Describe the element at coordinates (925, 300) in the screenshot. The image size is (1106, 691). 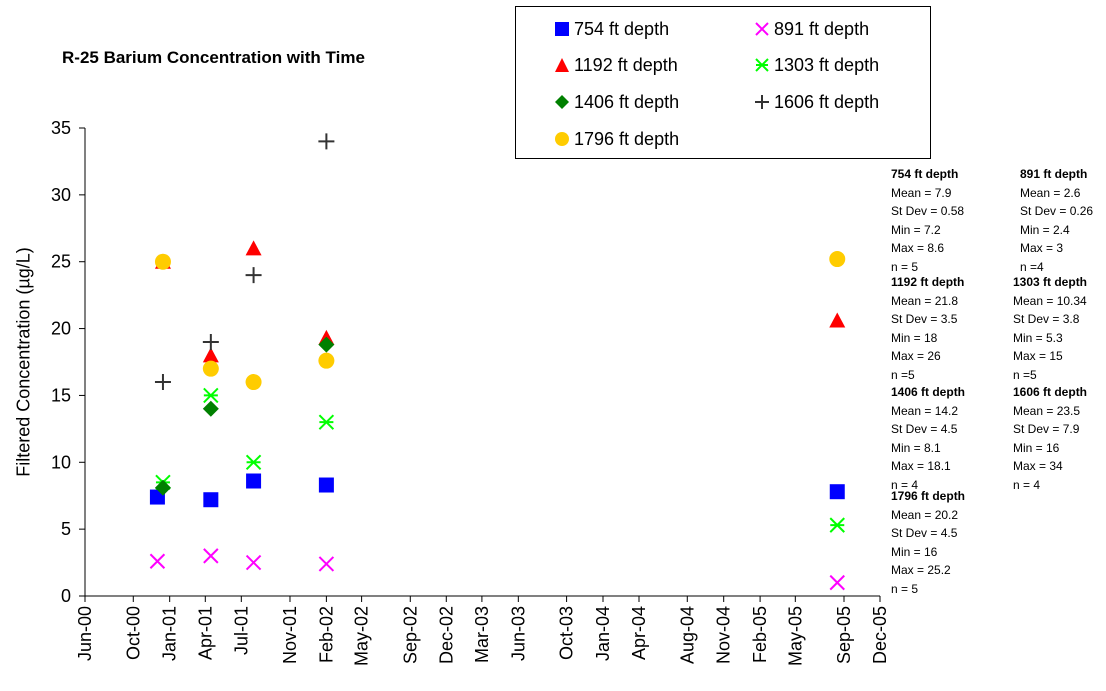
I see `stats-mean: Mean = 21.8` at that location.